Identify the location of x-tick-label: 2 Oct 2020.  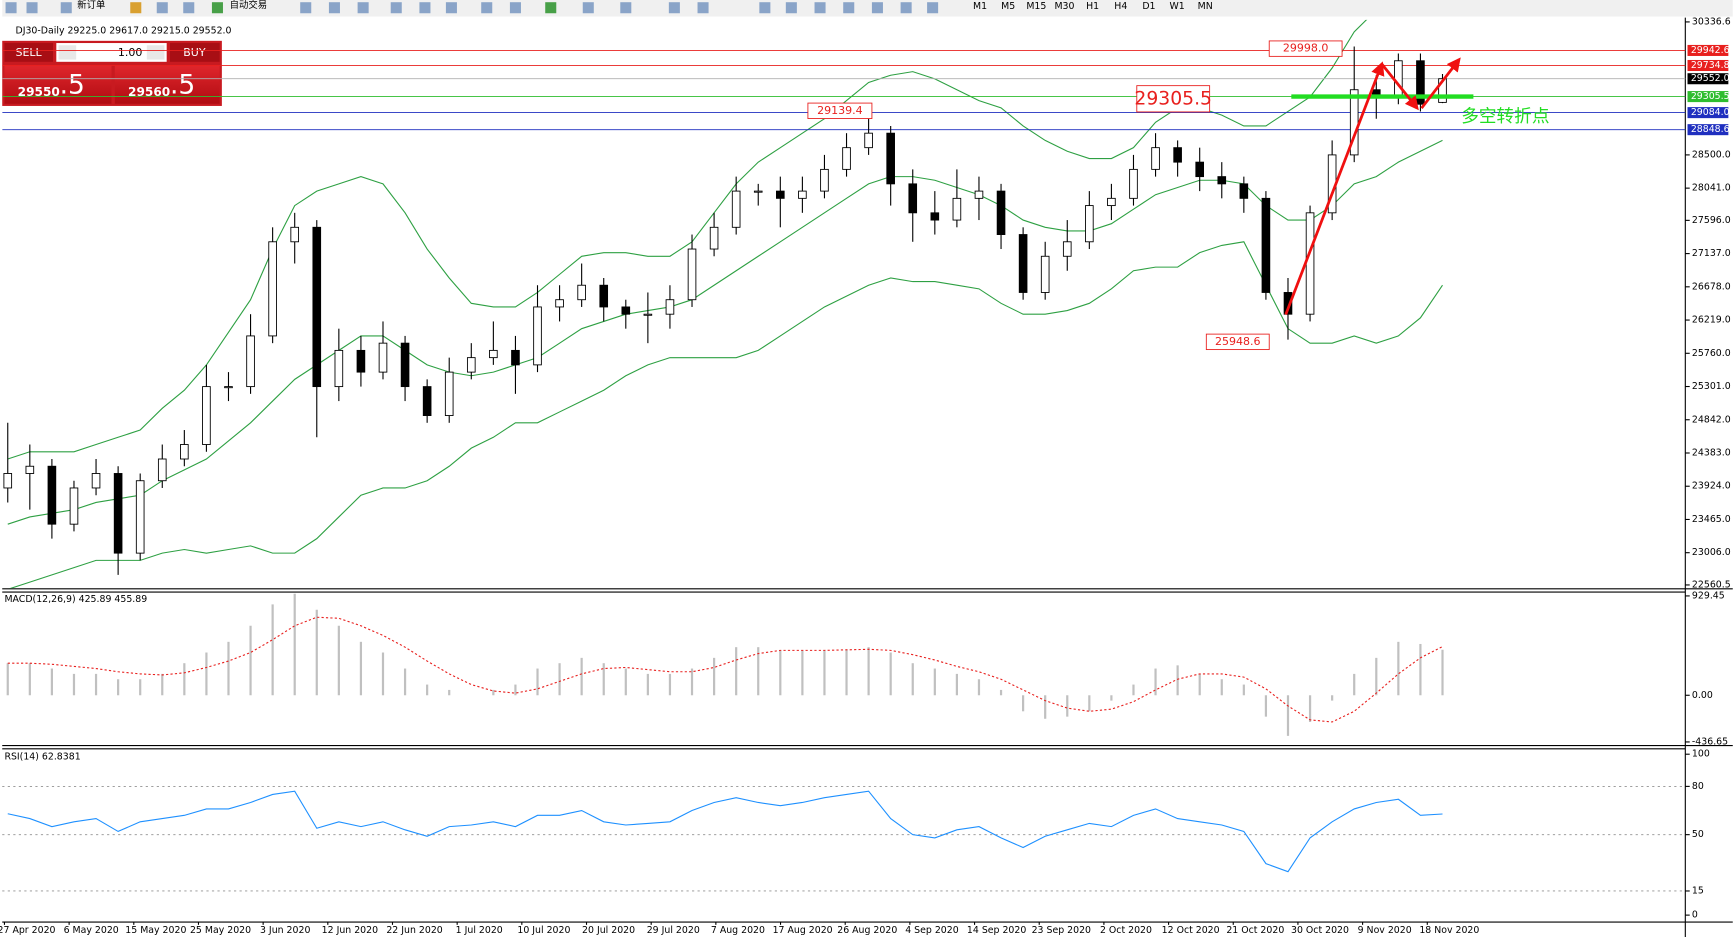
(1126, 930).